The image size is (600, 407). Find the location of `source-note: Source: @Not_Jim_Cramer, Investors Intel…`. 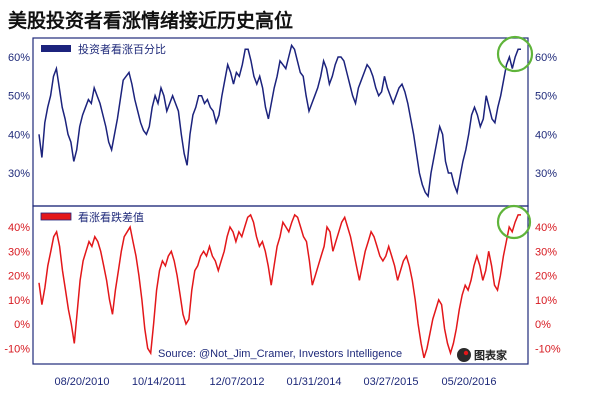

source-note: Source: @Not_Jim_Cramer, Investors Intel… is located at coordinates (280, 354).